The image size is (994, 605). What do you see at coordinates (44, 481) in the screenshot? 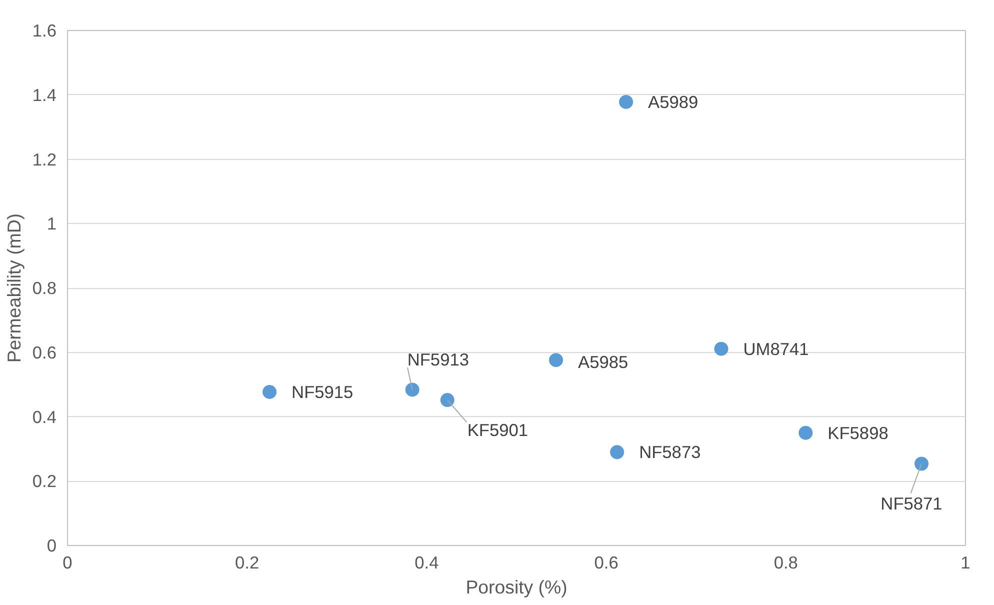
I see `y-tick-label: 0.2` at bounding box center [44, 481].